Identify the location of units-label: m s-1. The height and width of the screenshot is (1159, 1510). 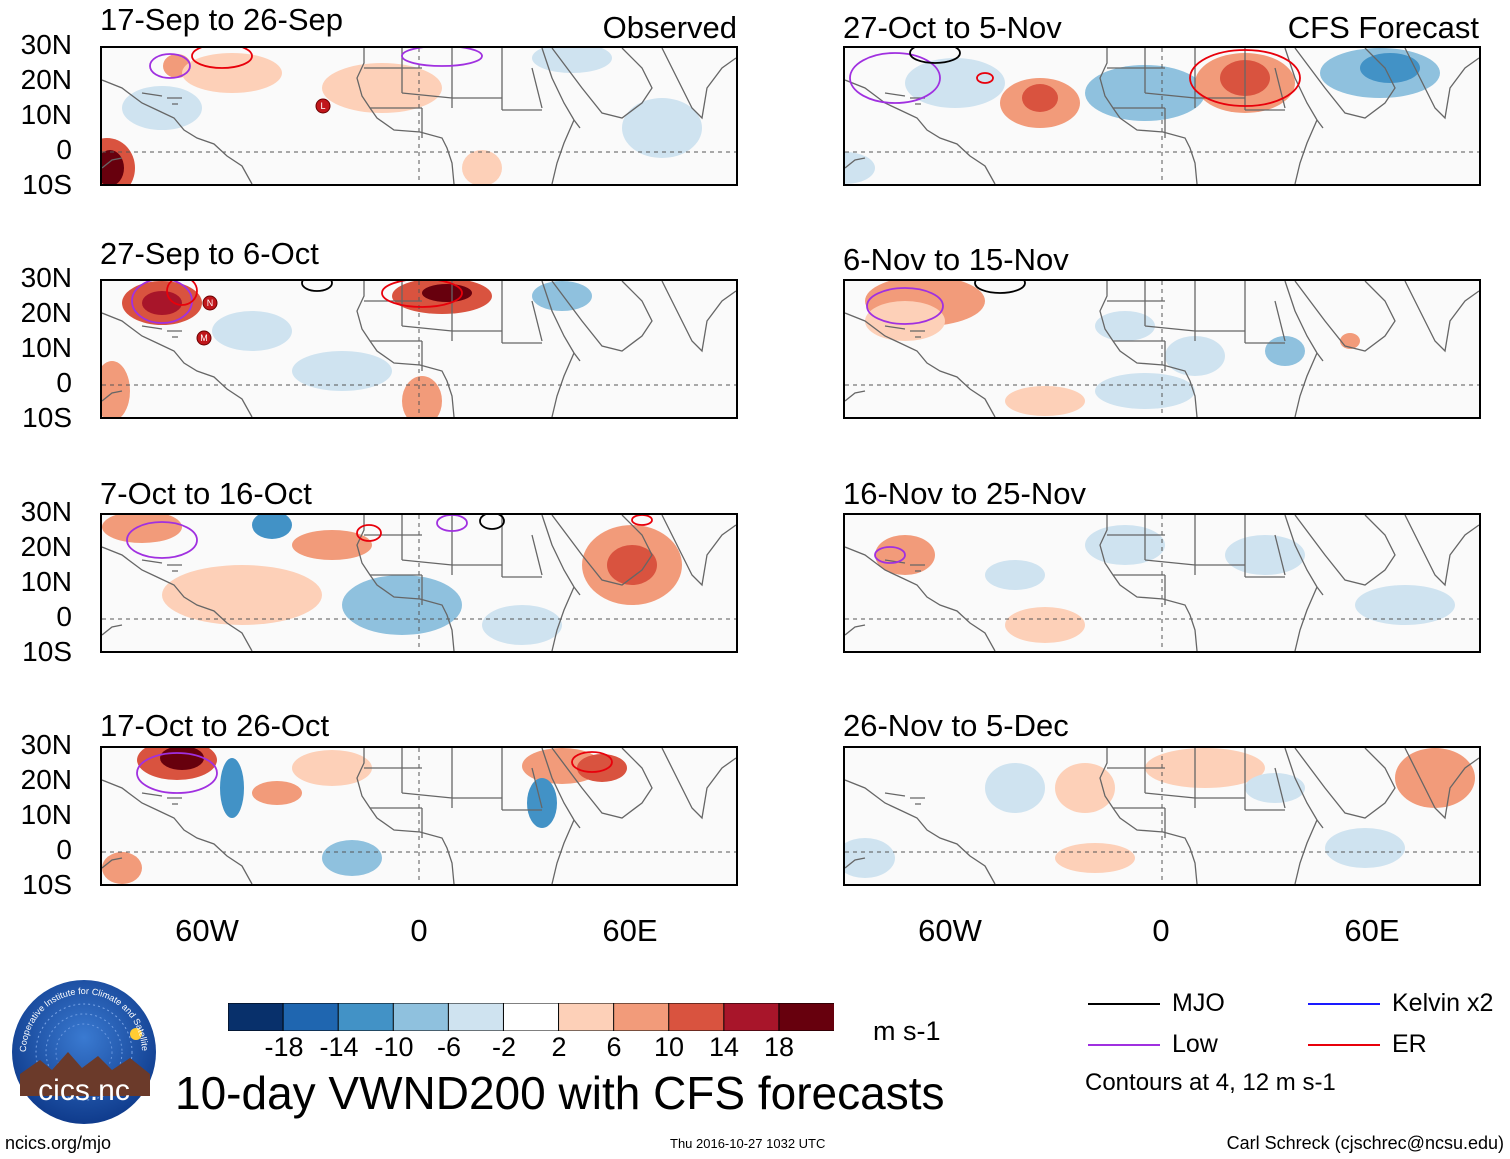
(907, 1031).